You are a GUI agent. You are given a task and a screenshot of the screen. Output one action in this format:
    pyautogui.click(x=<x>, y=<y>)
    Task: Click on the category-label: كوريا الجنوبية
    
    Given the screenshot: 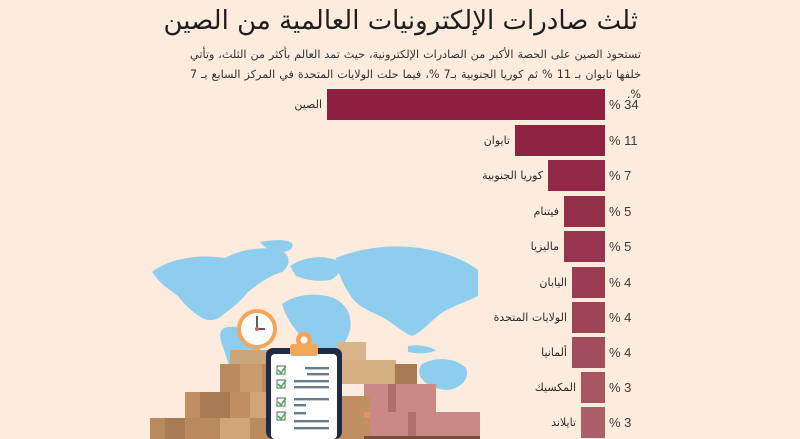 What is the action you would take?
    pyautogui.click(x=512, y=175)
    